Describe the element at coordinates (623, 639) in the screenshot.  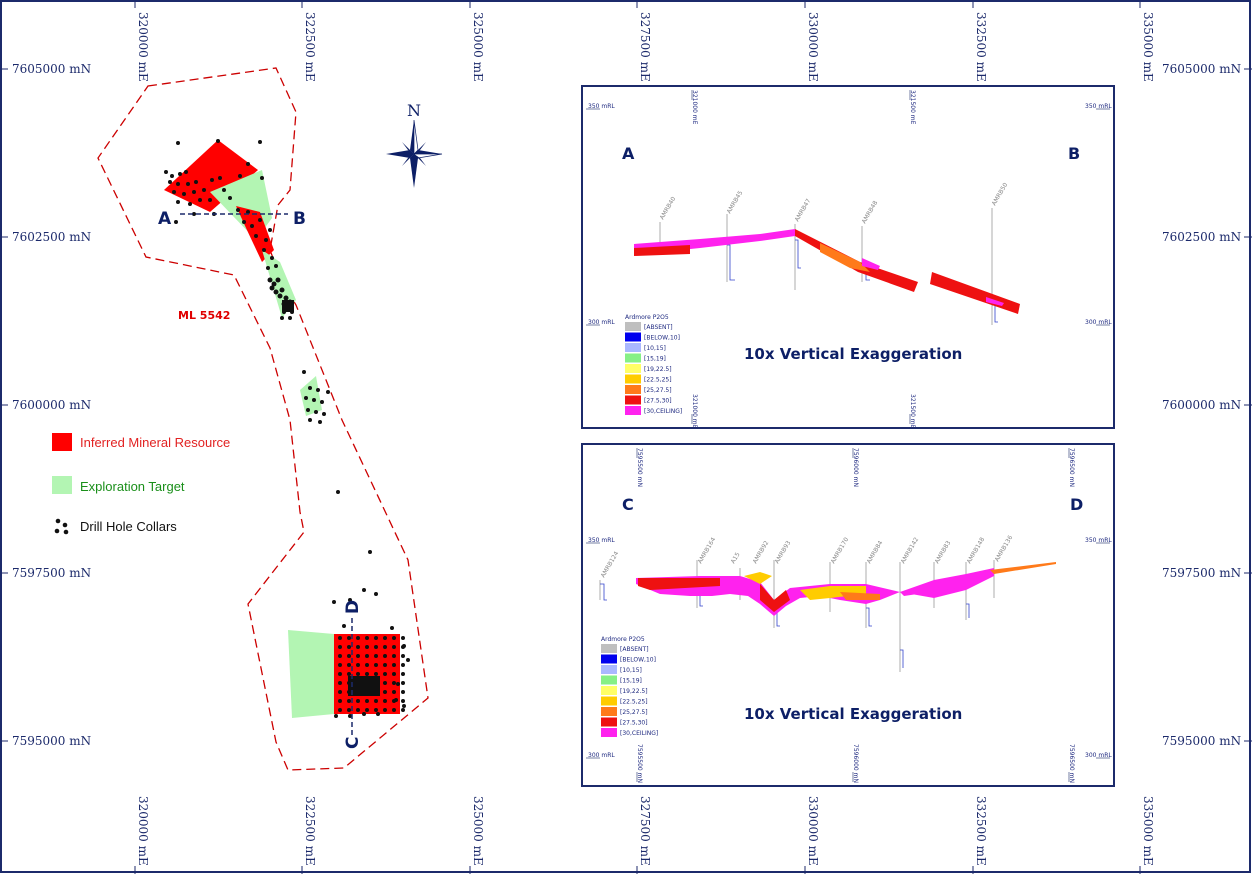
I see `grade-legend-title: Ardmore P2O5` at that location.